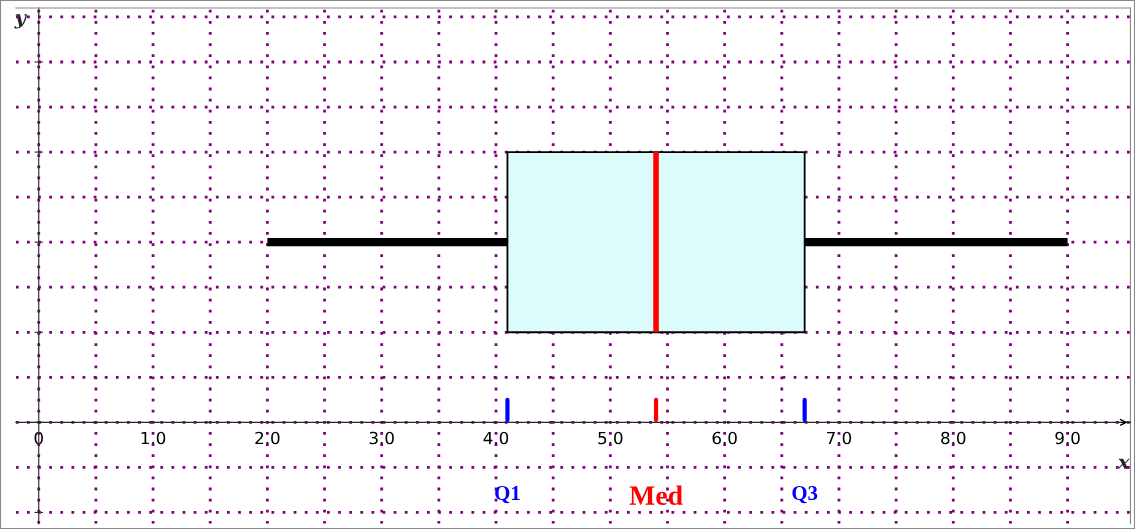 The width and height of the screenshot is (1135, 529). I want to click on x-tick-label: 1.0, so click(153, 438).